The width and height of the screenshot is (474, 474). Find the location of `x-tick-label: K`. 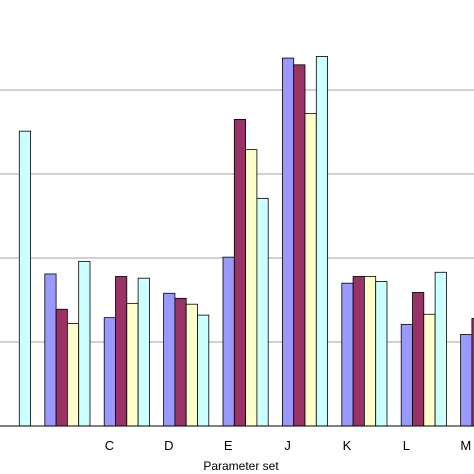

x-tick-label: K is located at coordinates (347, 445).